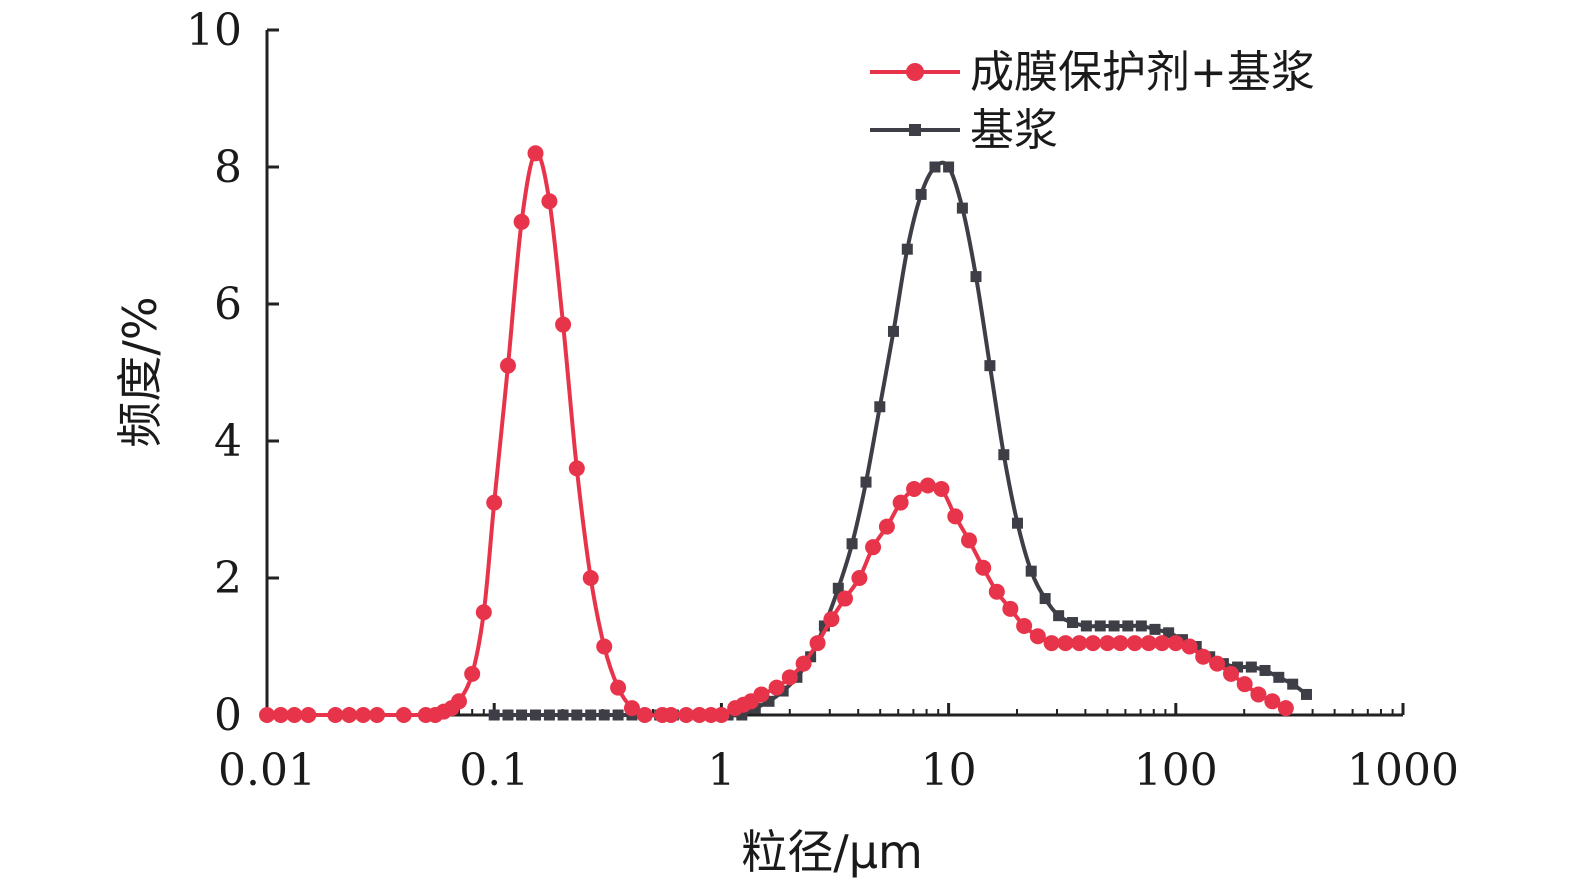  Describe the element at coordinates (232, 373) in the screenshot. I see `y-ticks: 0 2 4 6 8 10` at that location.